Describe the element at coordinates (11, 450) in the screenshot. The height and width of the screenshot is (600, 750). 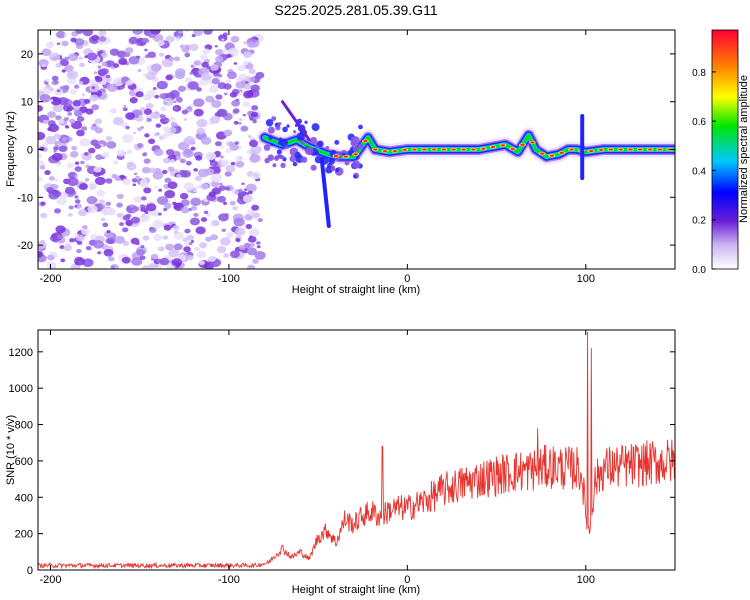
I see `snr-y-axis-label: SNR (10 * v/v)` at that location.